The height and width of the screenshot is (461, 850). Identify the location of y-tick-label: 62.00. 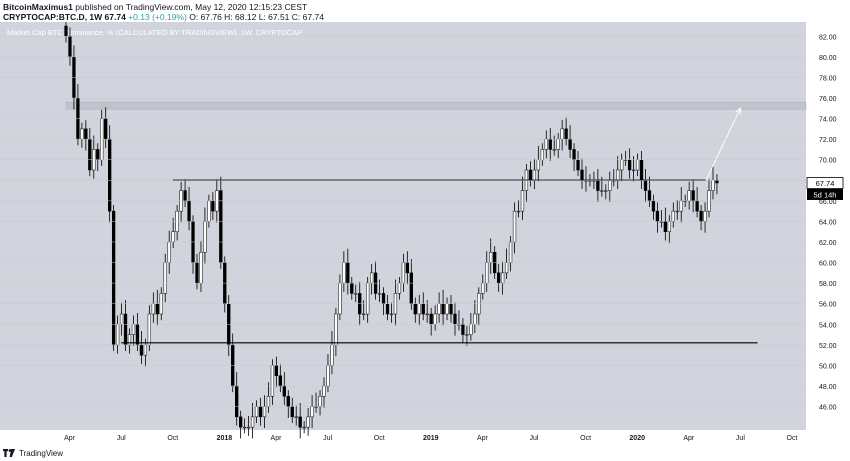
(828, 243).